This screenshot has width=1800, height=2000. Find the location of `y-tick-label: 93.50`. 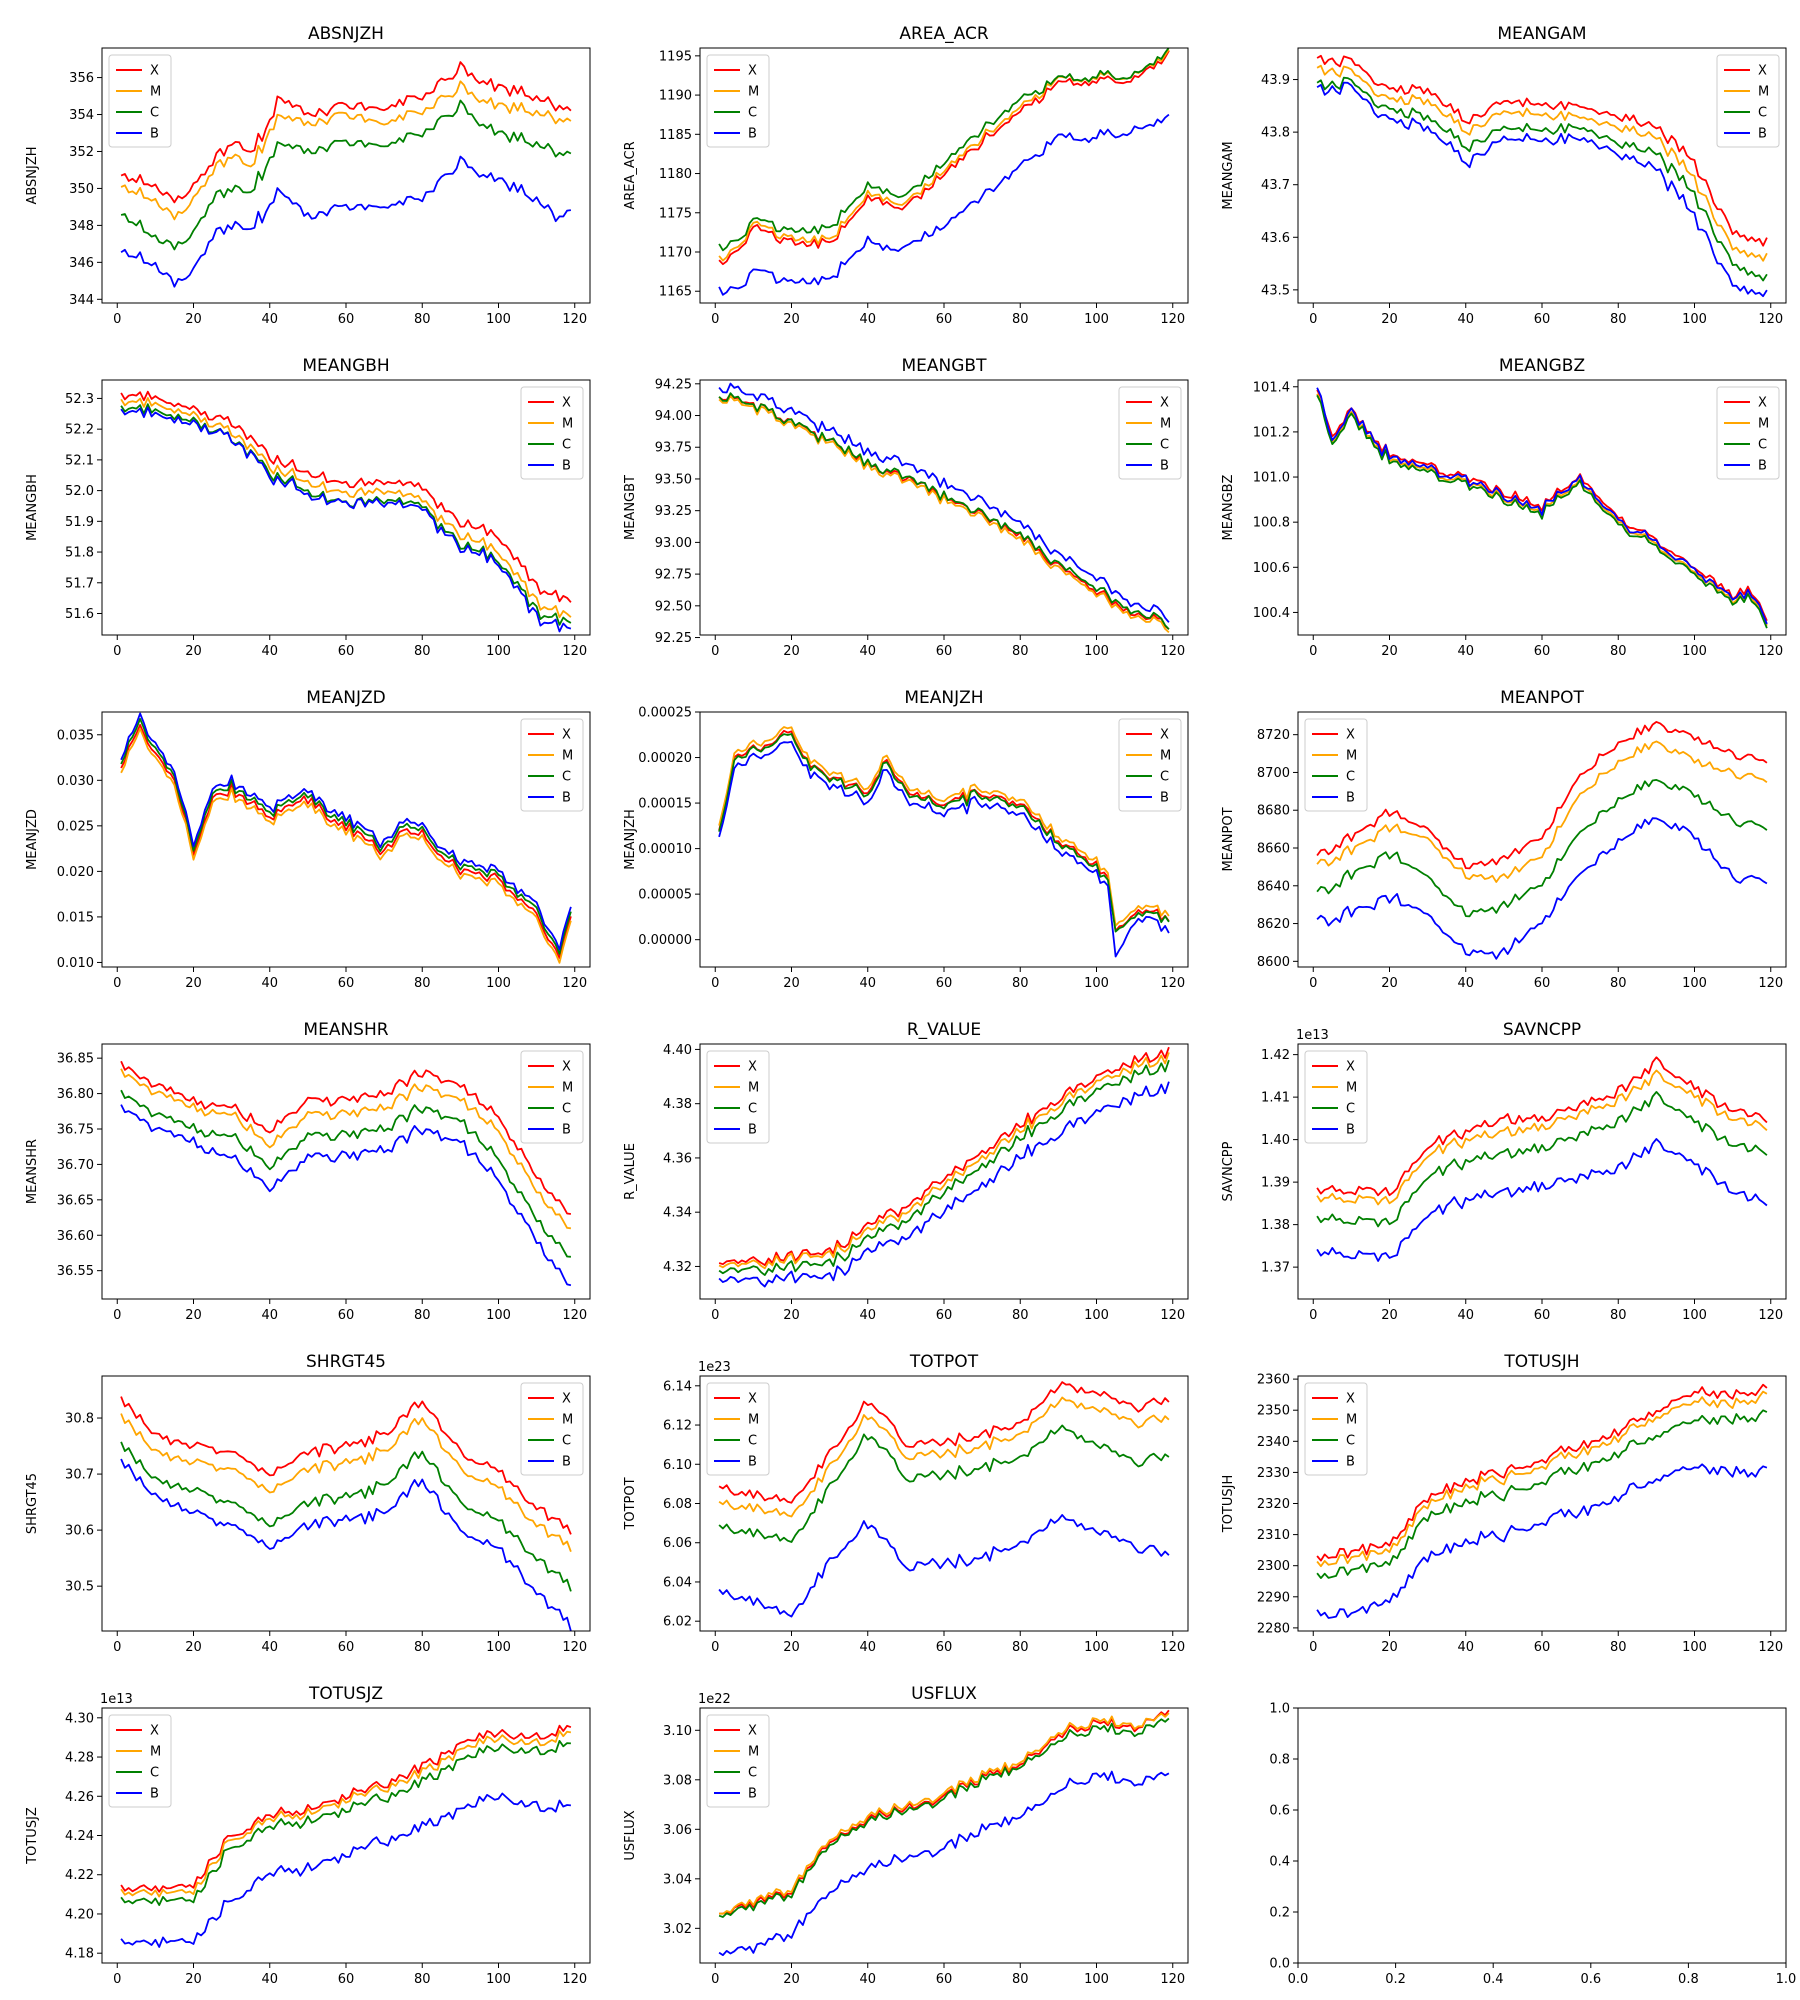

y-tick-label: 93.50 is located at coordinates (673, 479).